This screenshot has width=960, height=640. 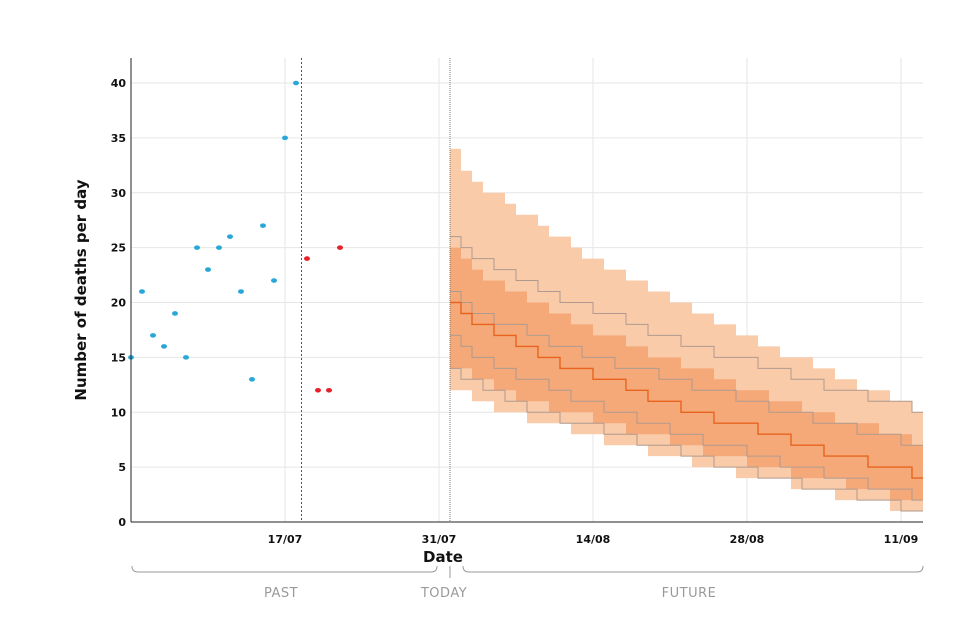 I want to click on y-tick-label: 20, so click(x=119, y=303).